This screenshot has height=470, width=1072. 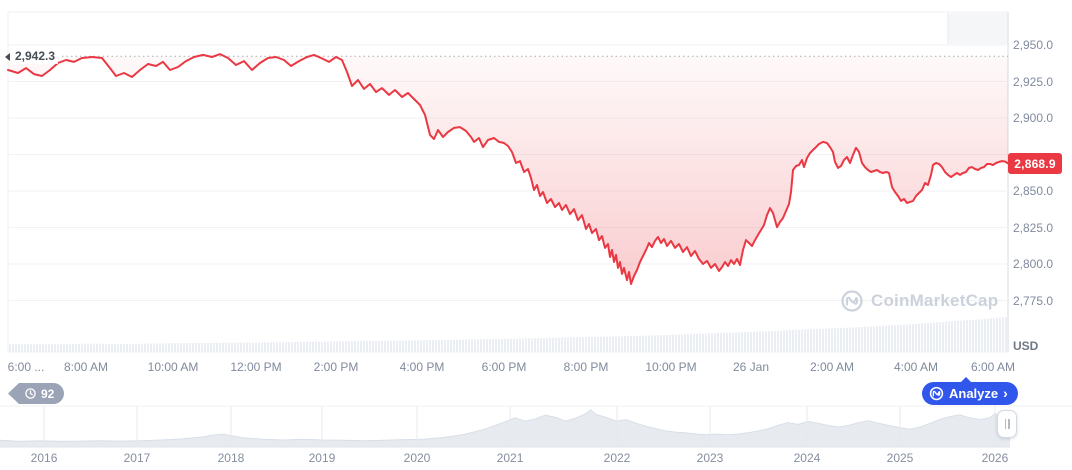 I want to click on navigator, so click(x=505, y=426).